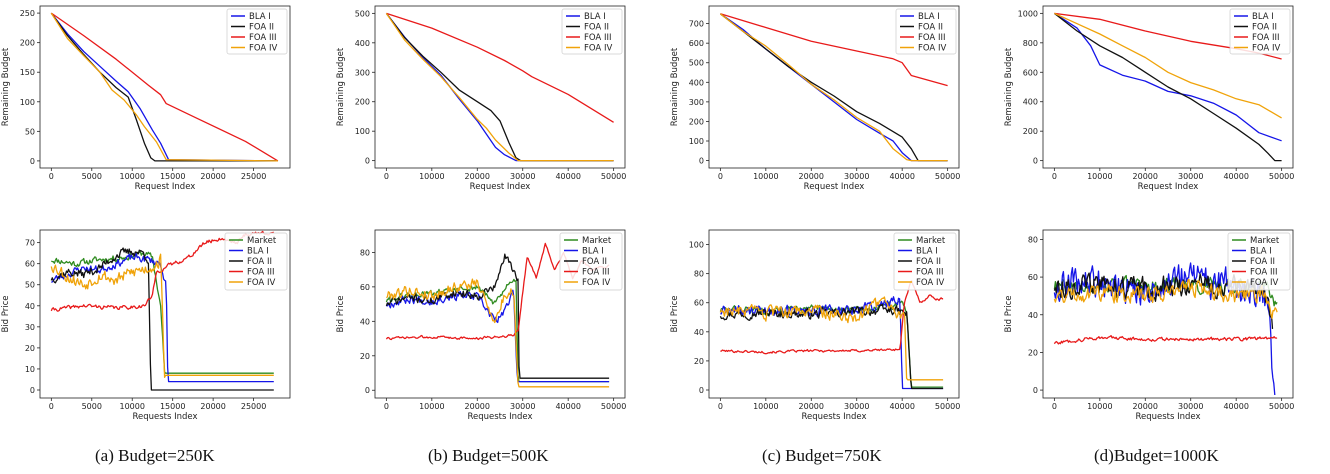 The image size is (1330, 474). Describe the element at coordinates (253, 406) in the screenshot. I see `x-tick-label: 25000` at that location.